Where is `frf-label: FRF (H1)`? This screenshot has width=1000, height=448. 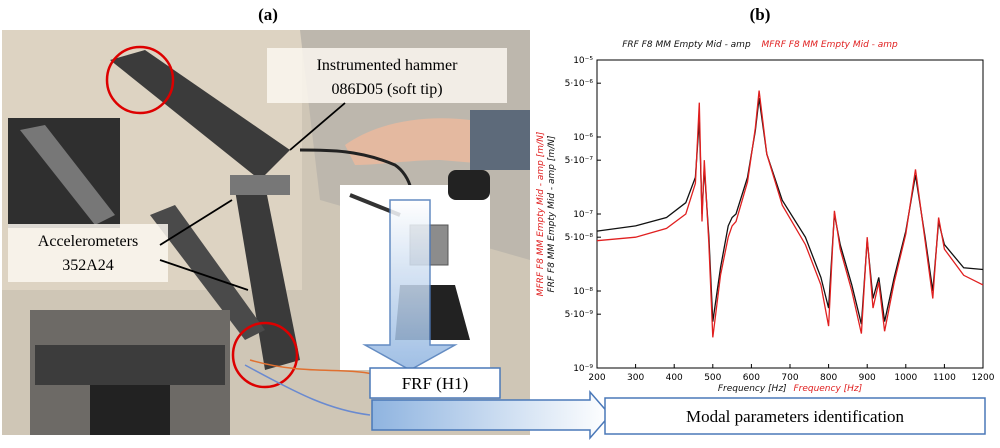
frf-label: FRF (H1) is located at coordinates (435, 383).